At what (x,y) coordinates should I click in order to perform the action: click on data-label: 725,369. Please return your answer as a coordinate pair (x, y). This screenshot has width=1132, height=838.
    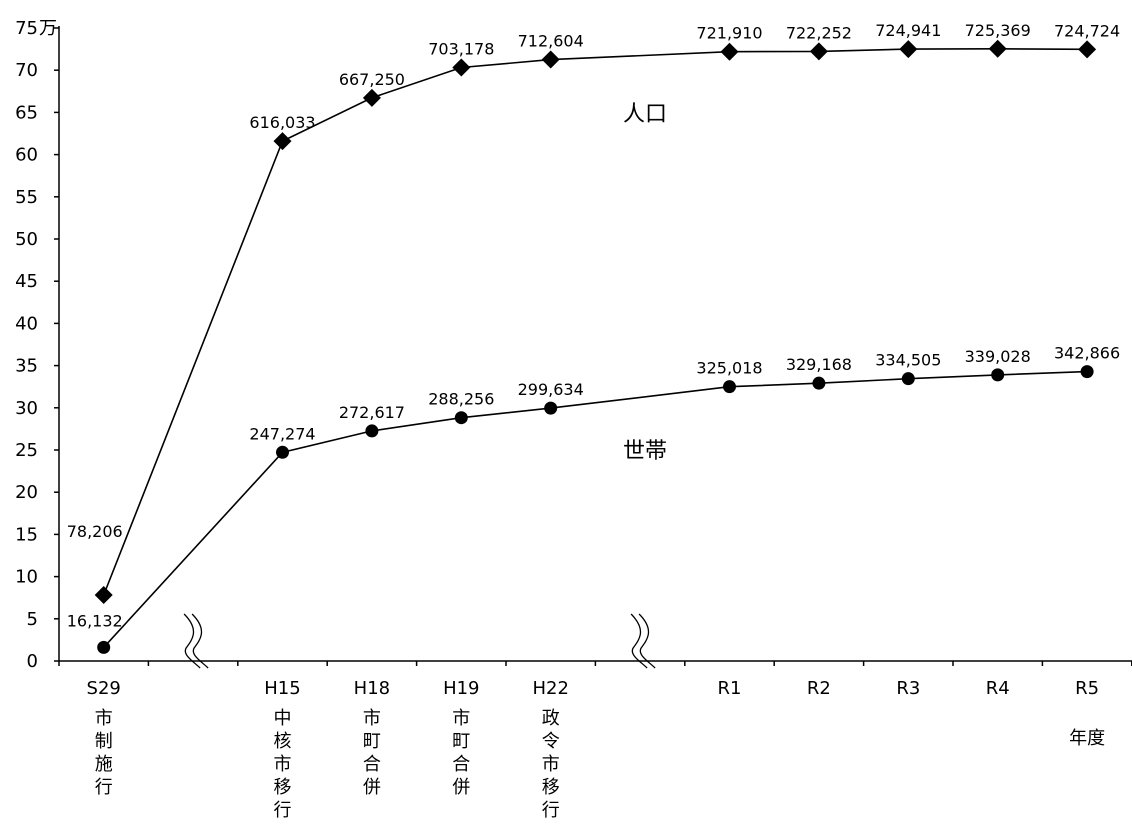
    Looking at the image, I should click on (998, 30).